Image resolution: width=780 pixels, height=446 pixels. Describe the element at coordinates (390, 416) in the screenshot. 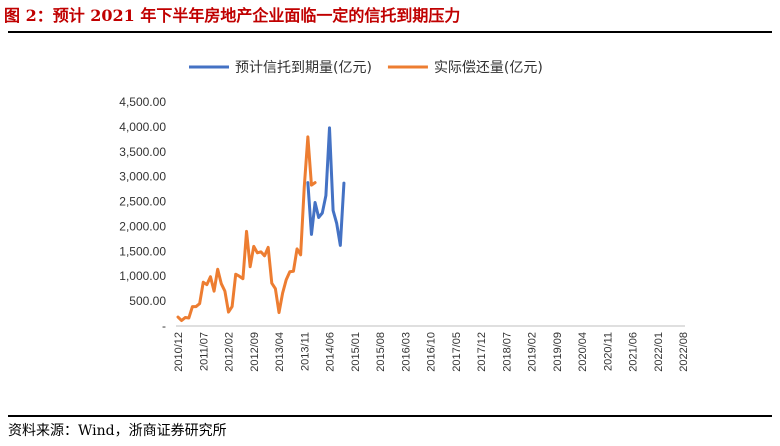

I see `bottom-rule` at that location.